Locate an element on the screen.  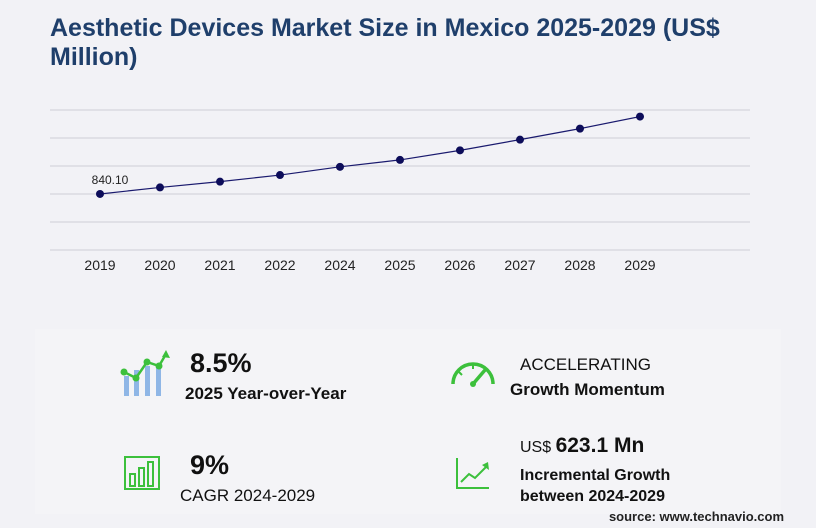
x-tick-label: 2026 is located at coordinates (459, 265).